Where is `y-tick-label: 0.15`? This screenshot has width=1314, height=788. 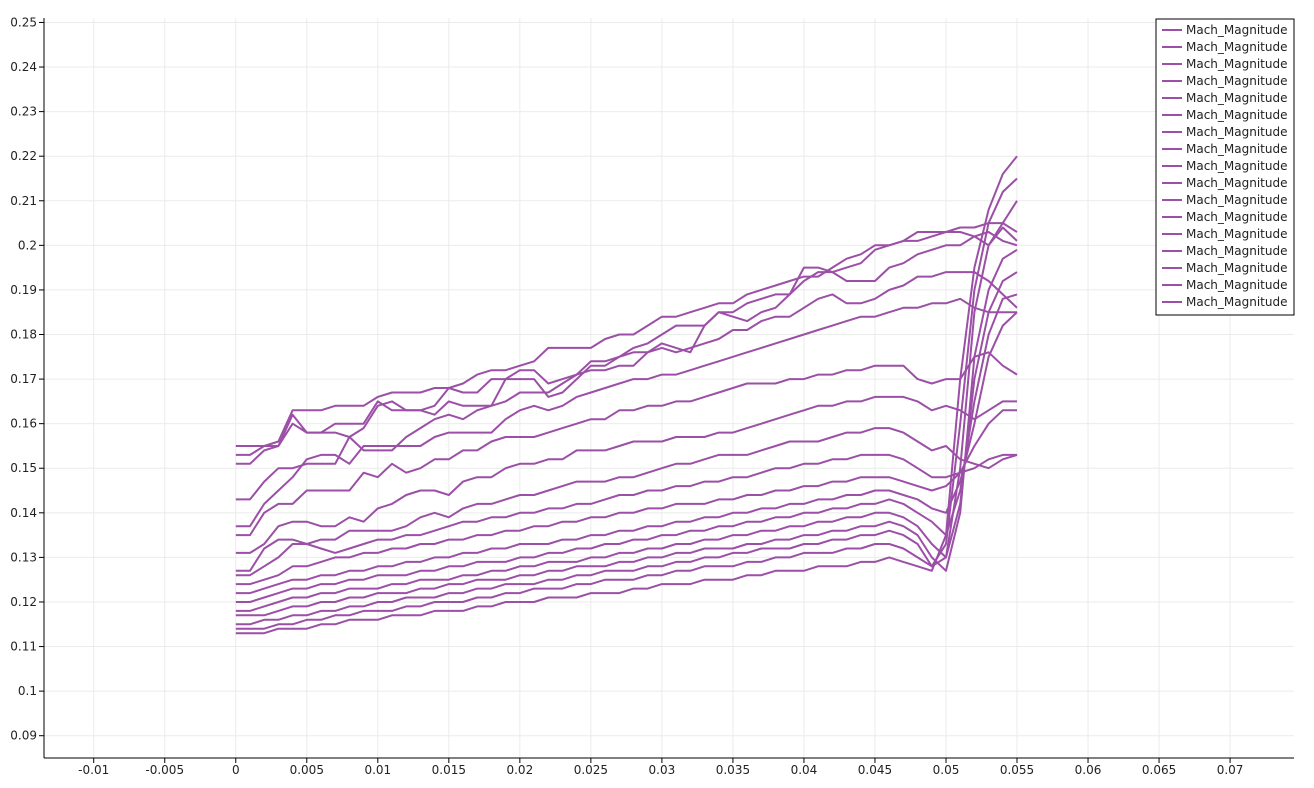
y-tick-label: 0.15 is located at coordinates (23, 468).